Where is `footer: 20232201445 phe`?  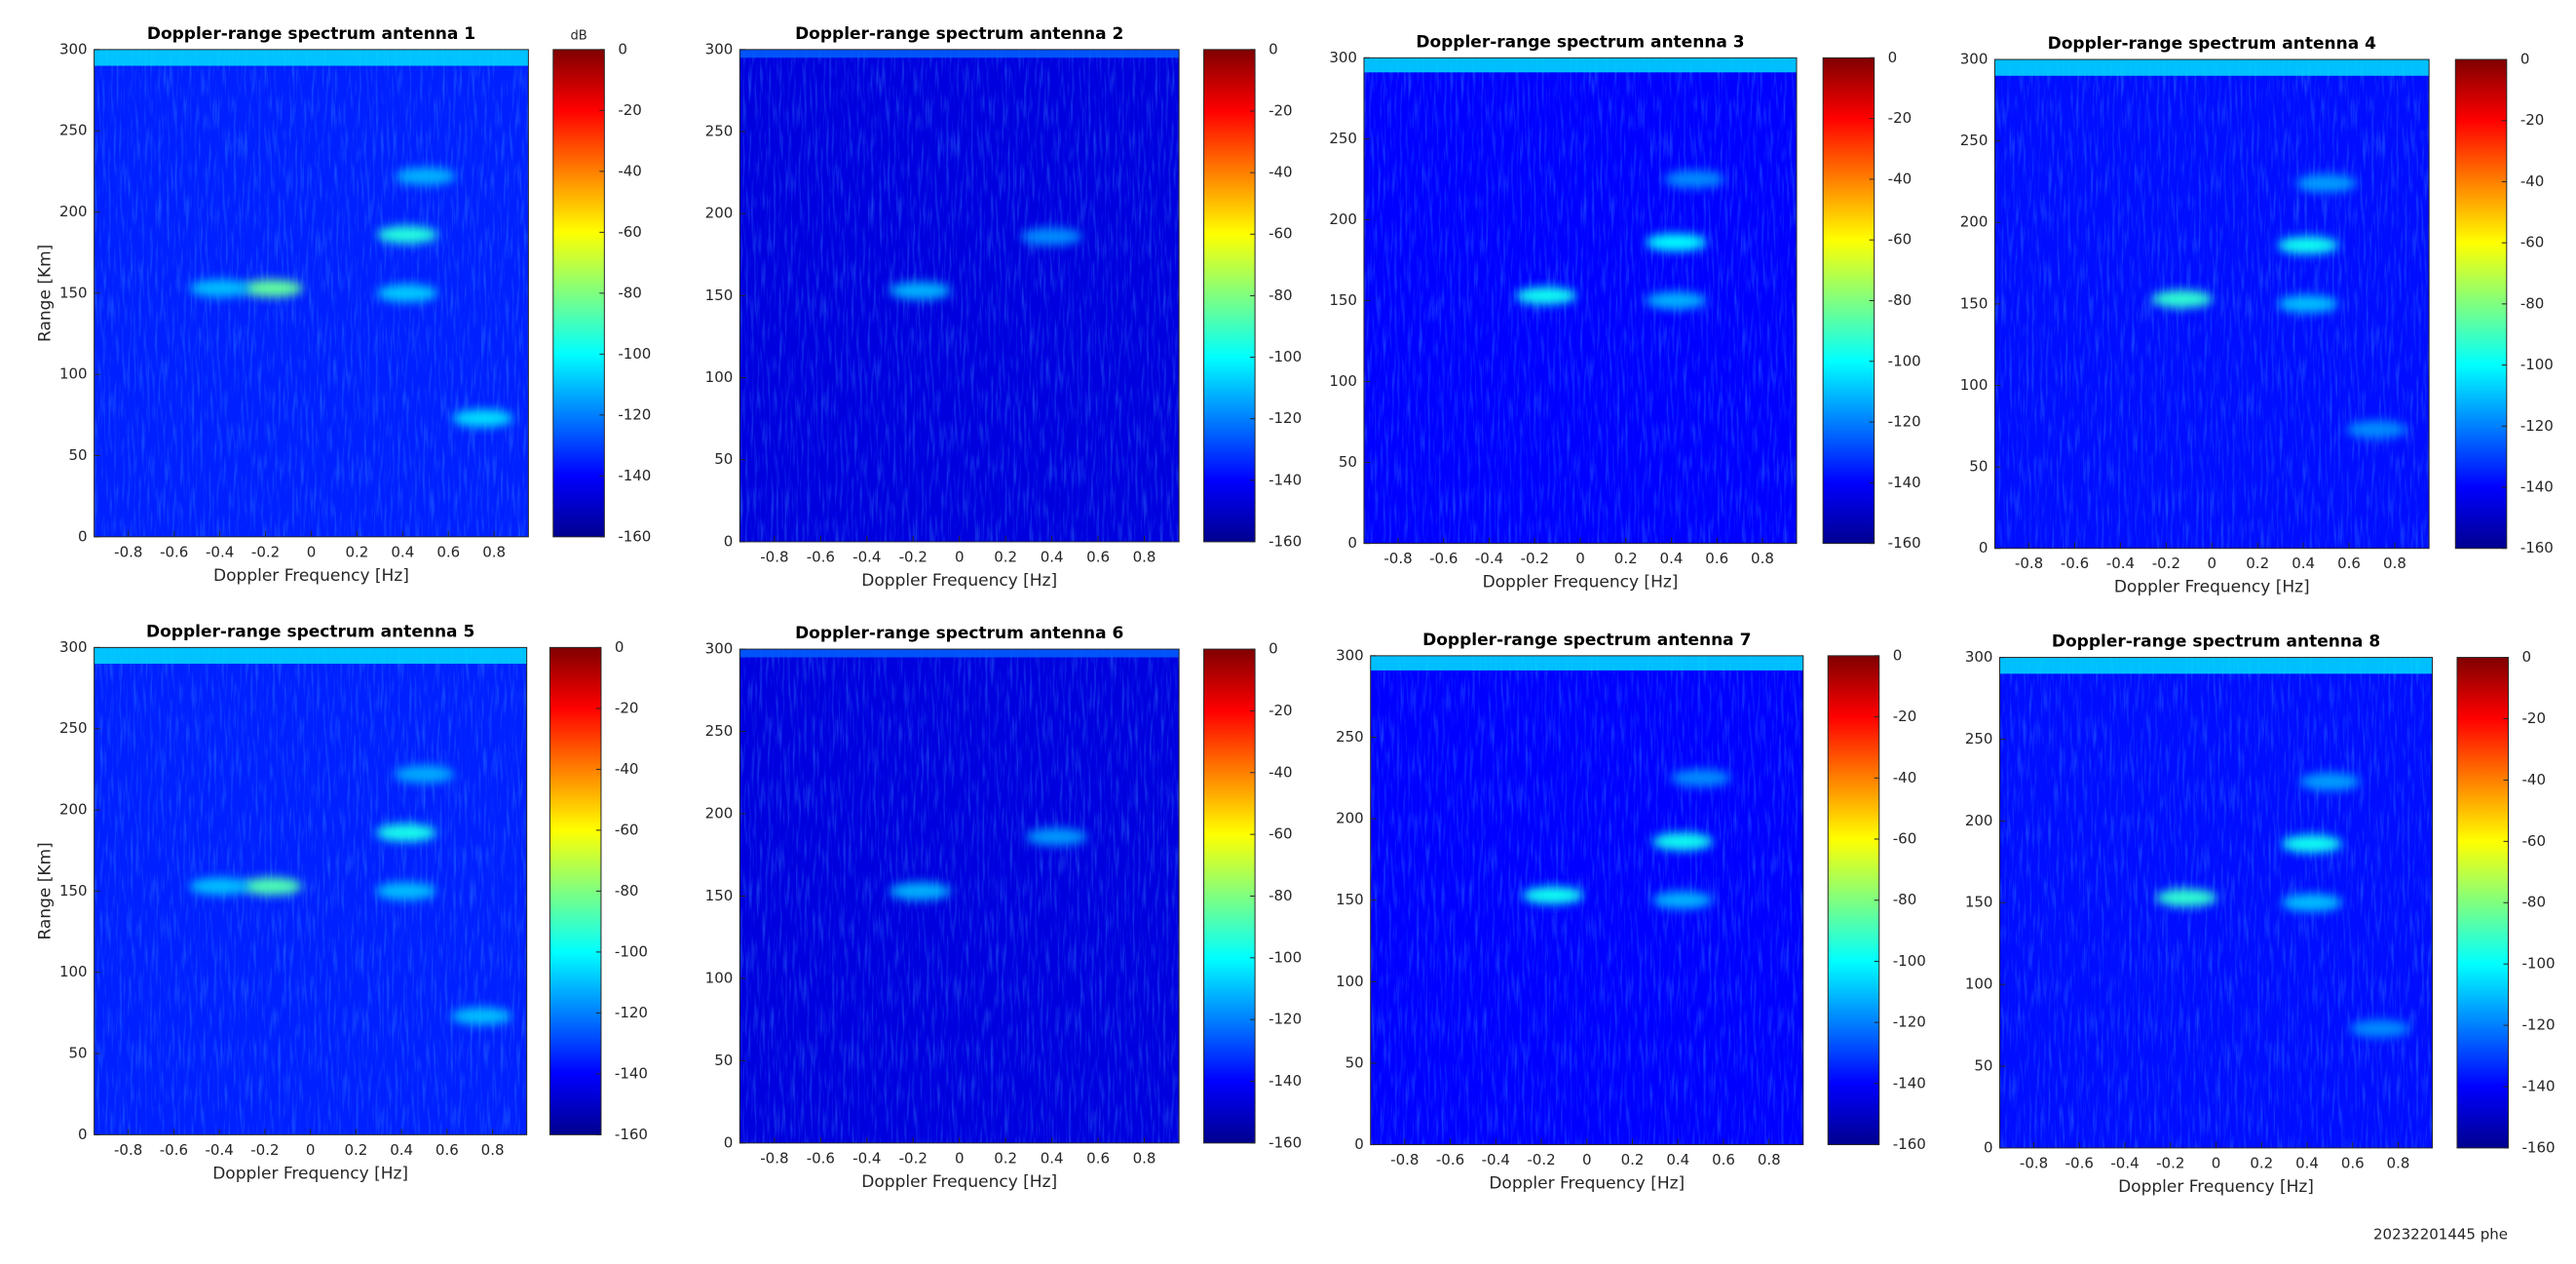 footer: 20232201445 phe is located at coordinates (2440, 1235).